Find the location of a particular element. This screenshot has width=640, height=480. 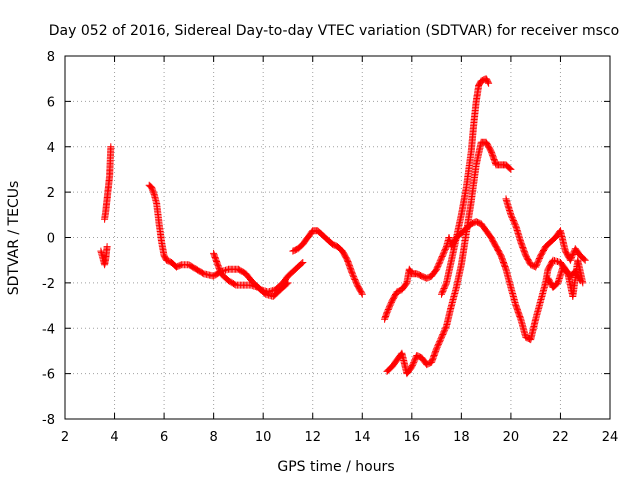

x-tick-label: 20 is located at coordinates (511, 437).